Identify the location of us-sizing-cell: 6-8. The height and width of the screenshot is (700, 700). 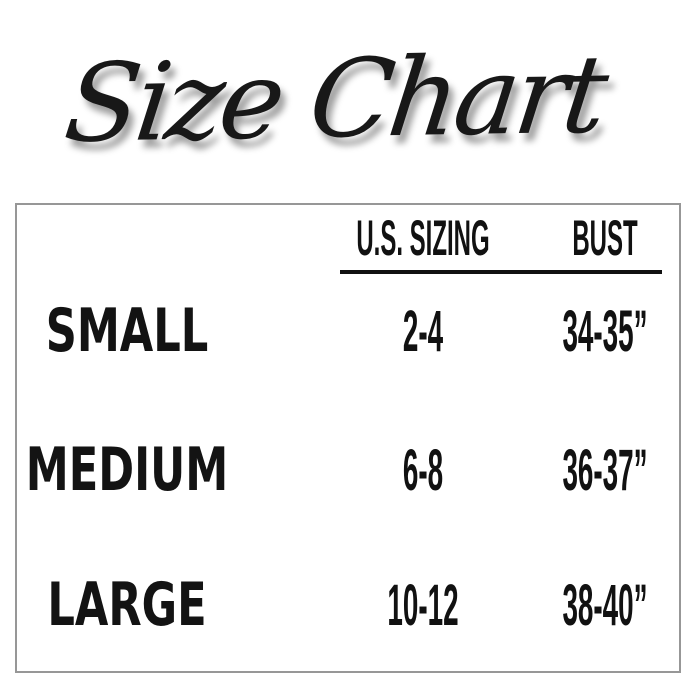
(423, 470).